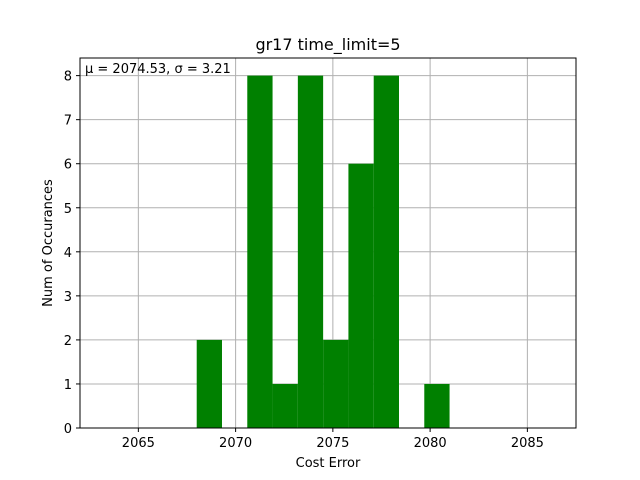  Describe the element at coordinates (327, 45) in the screenshot. I see `chart-title: gr17 time_limit=5` at that location.